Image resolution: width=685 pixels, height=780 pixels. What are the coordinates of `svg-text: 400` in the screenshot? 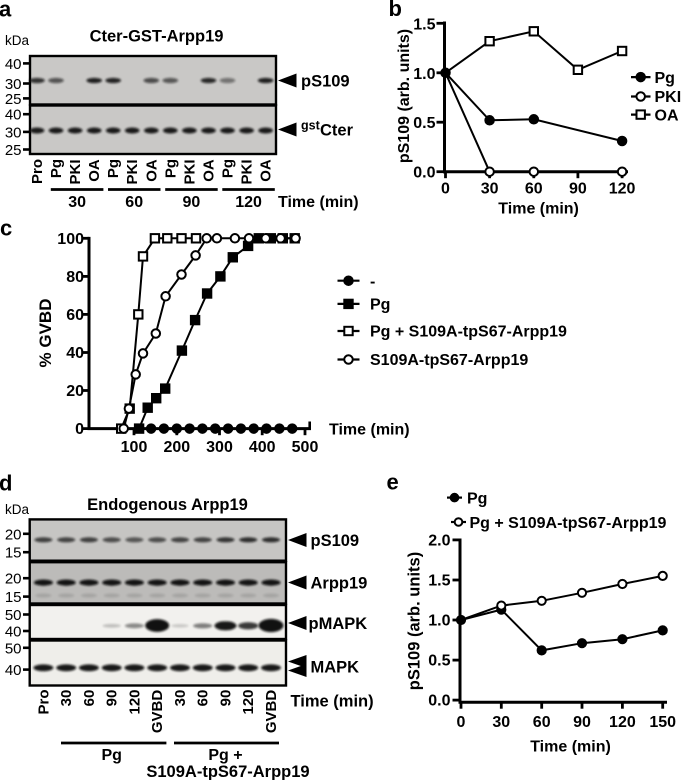 It's located at (262, 447).